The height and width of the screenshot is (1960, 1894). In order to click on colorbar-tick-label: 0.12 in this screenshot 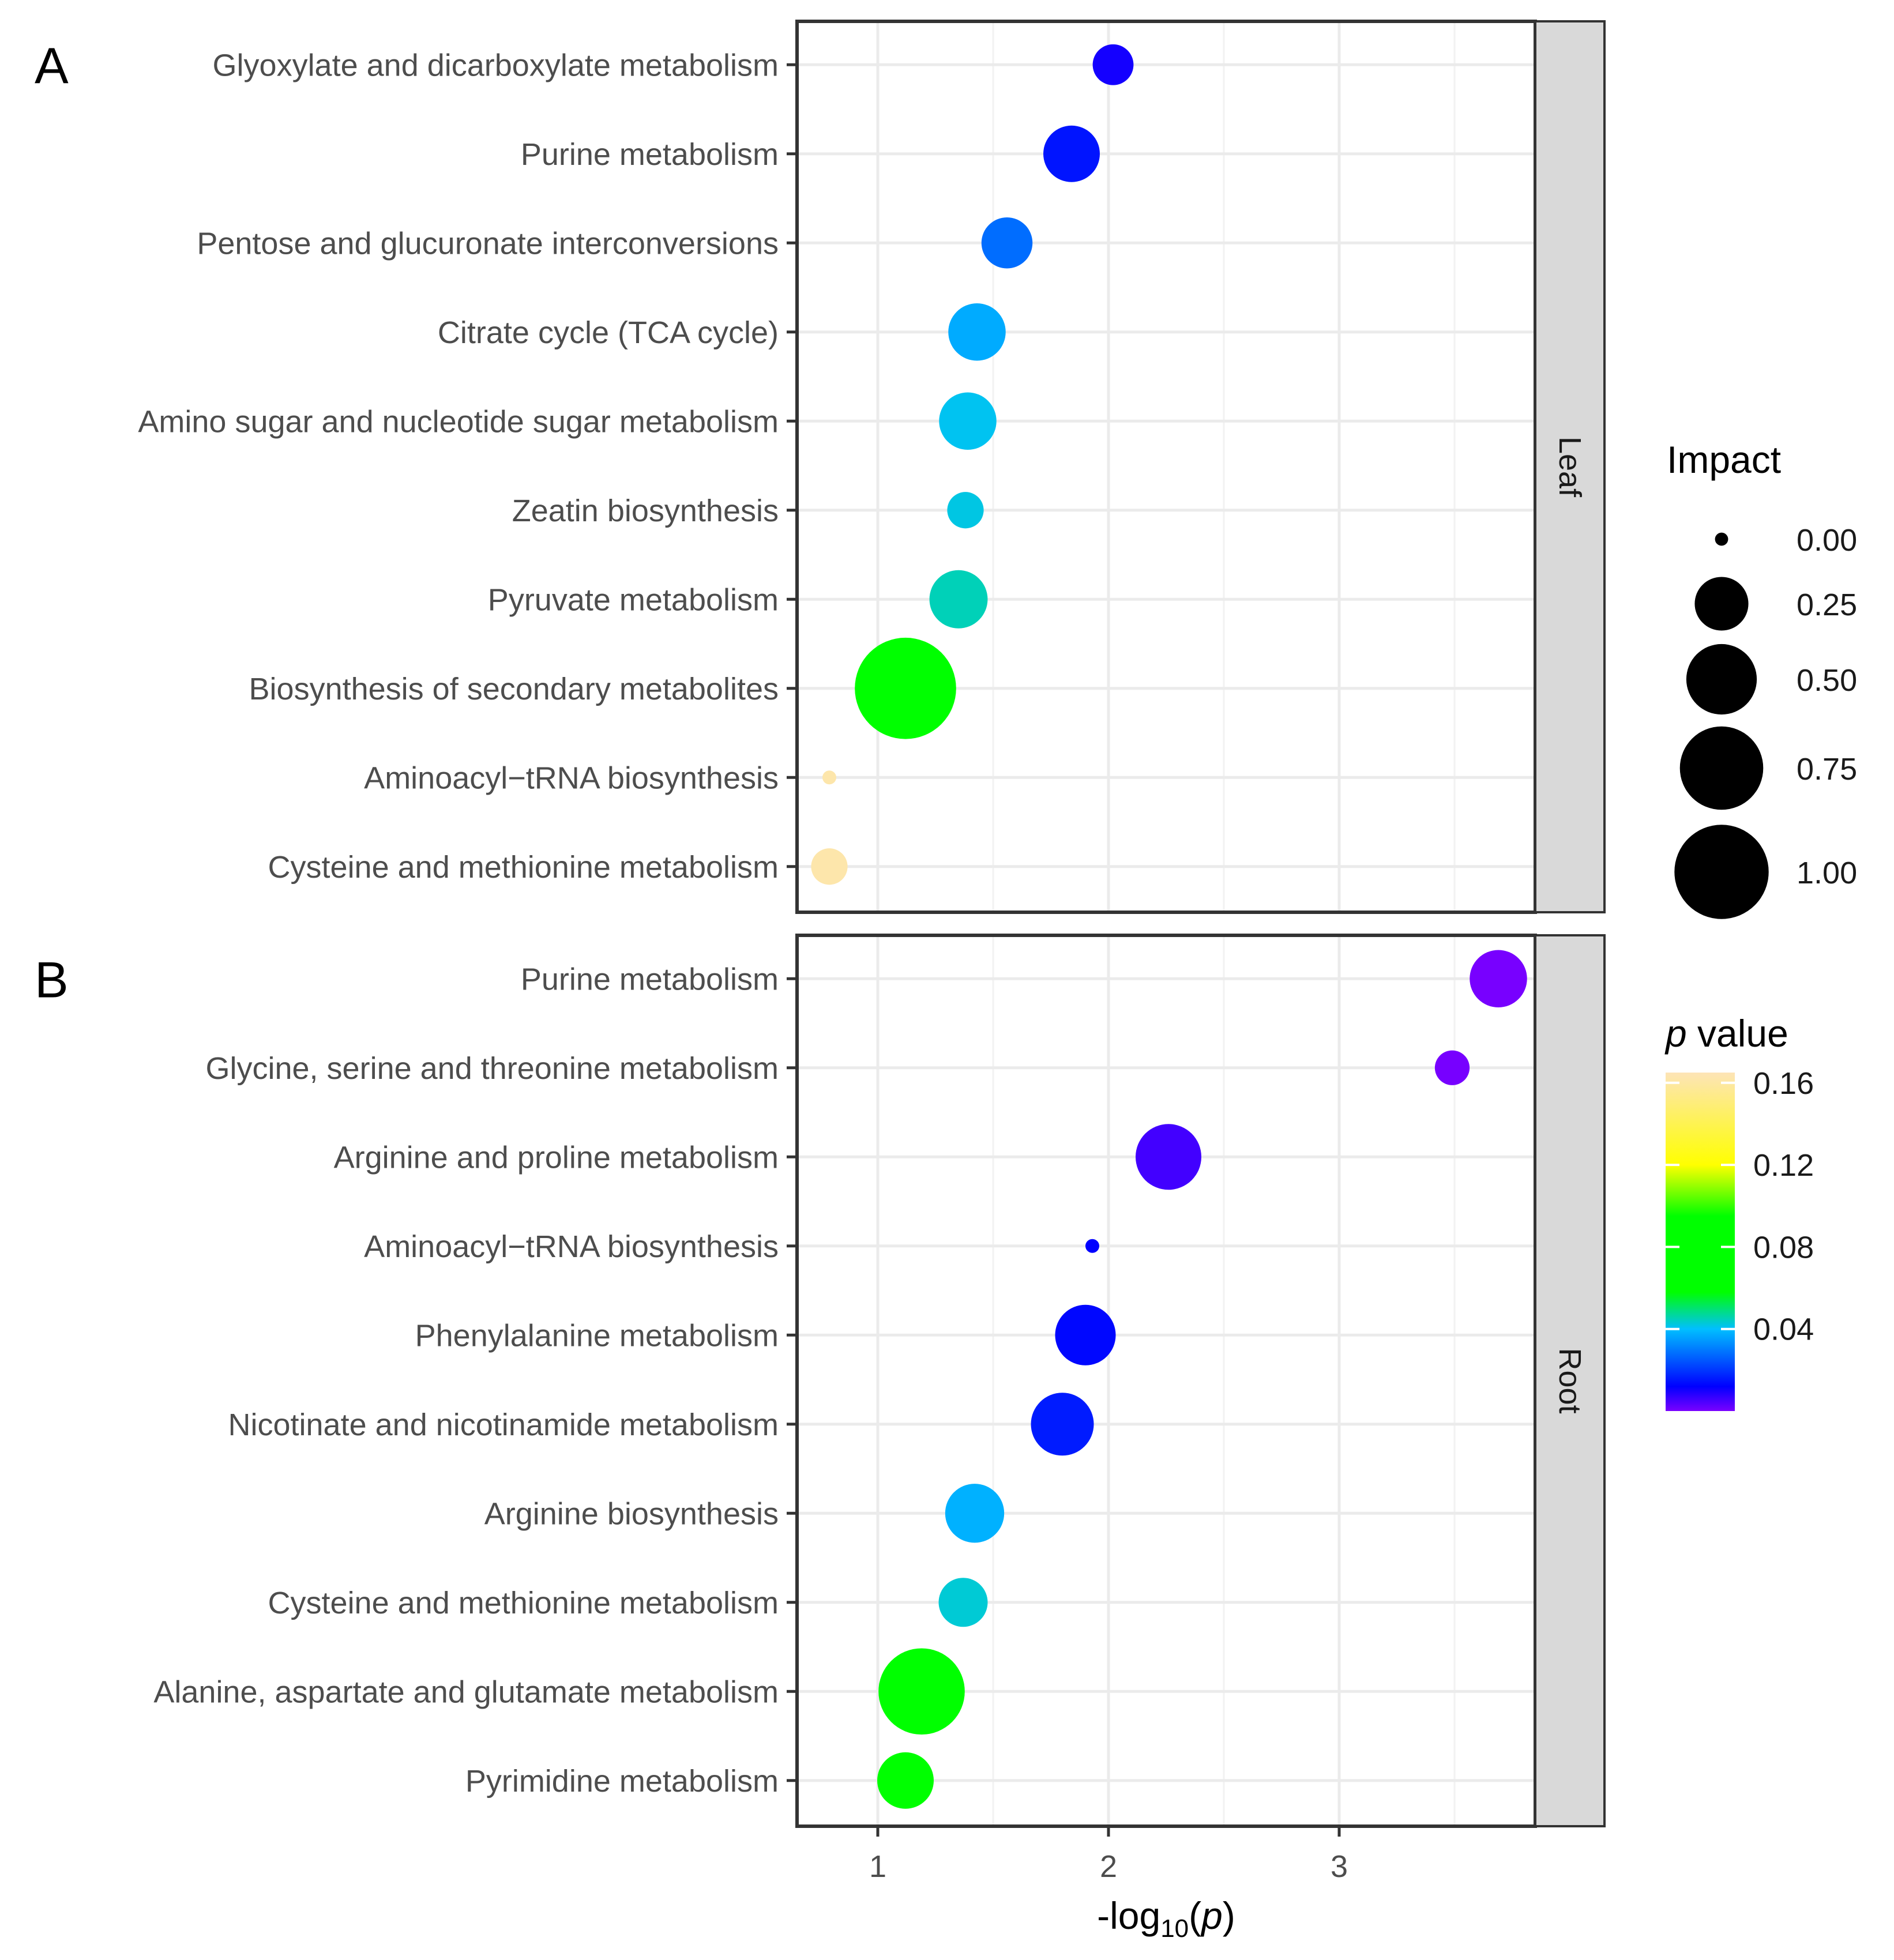, I will do `click(1783, 1166)`.